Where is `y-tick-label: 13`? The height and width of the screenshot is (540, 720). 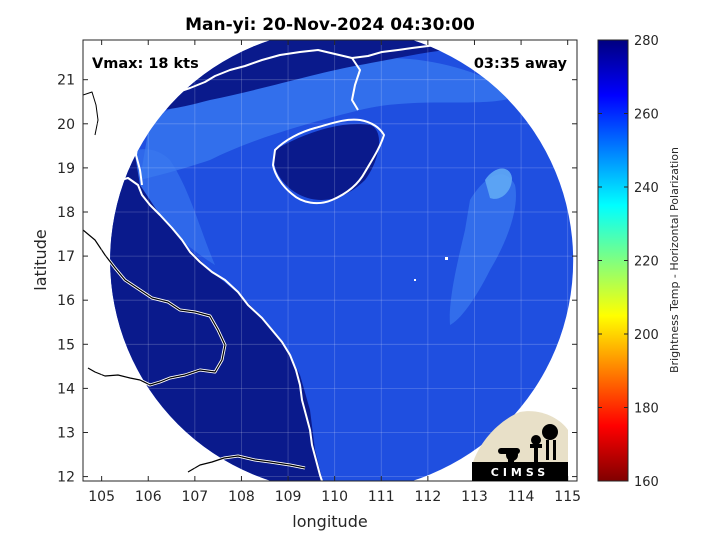 y-tick-label: 13 is located at coordinates (66, 433).